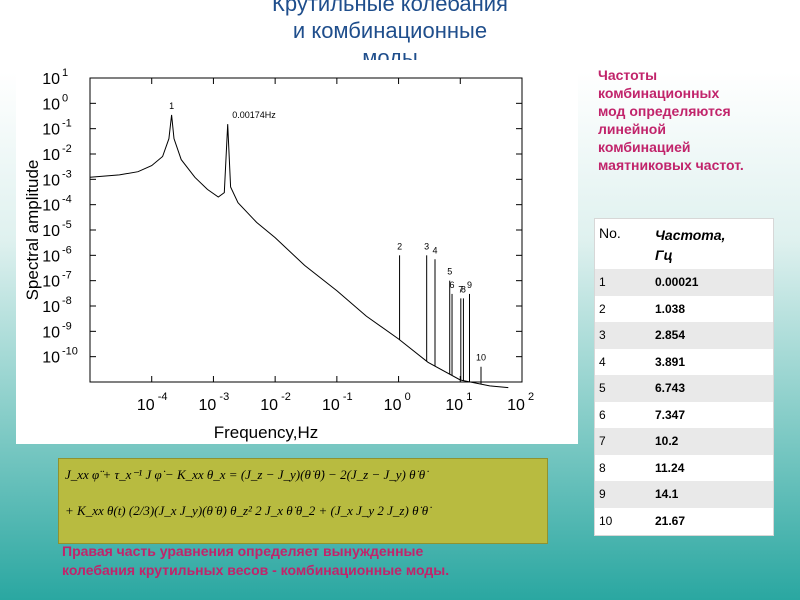 The width and height of the screenshot is (800, 600). What do you see at coordinates (286, 397) in the screenshot?
I see `x-tick-exponent: -2` at bounding box center [286, 397].